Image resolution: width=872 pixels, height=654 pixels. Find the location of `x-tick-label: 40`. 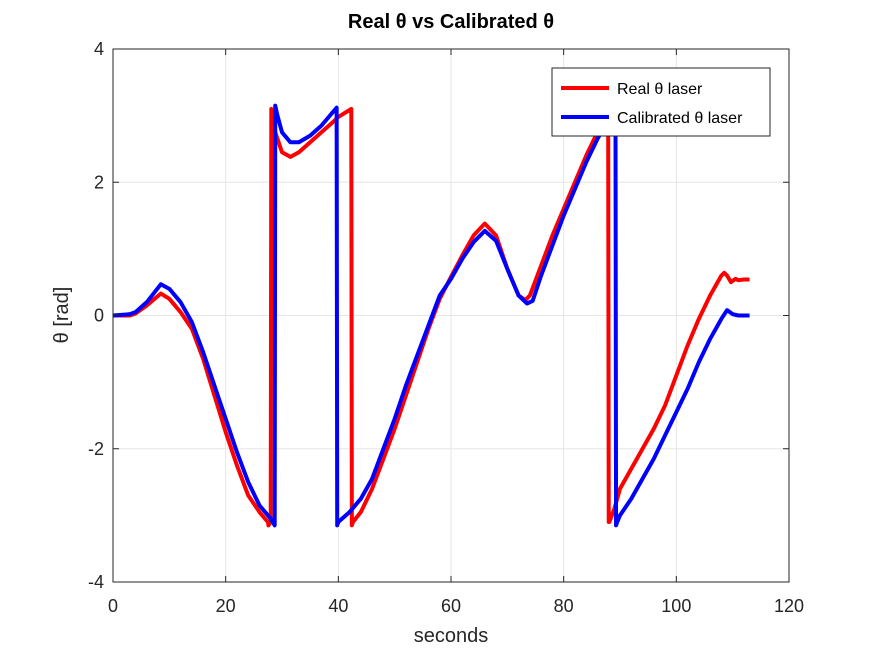

x-tick-label: 40 is located at coordinates (338, 606).